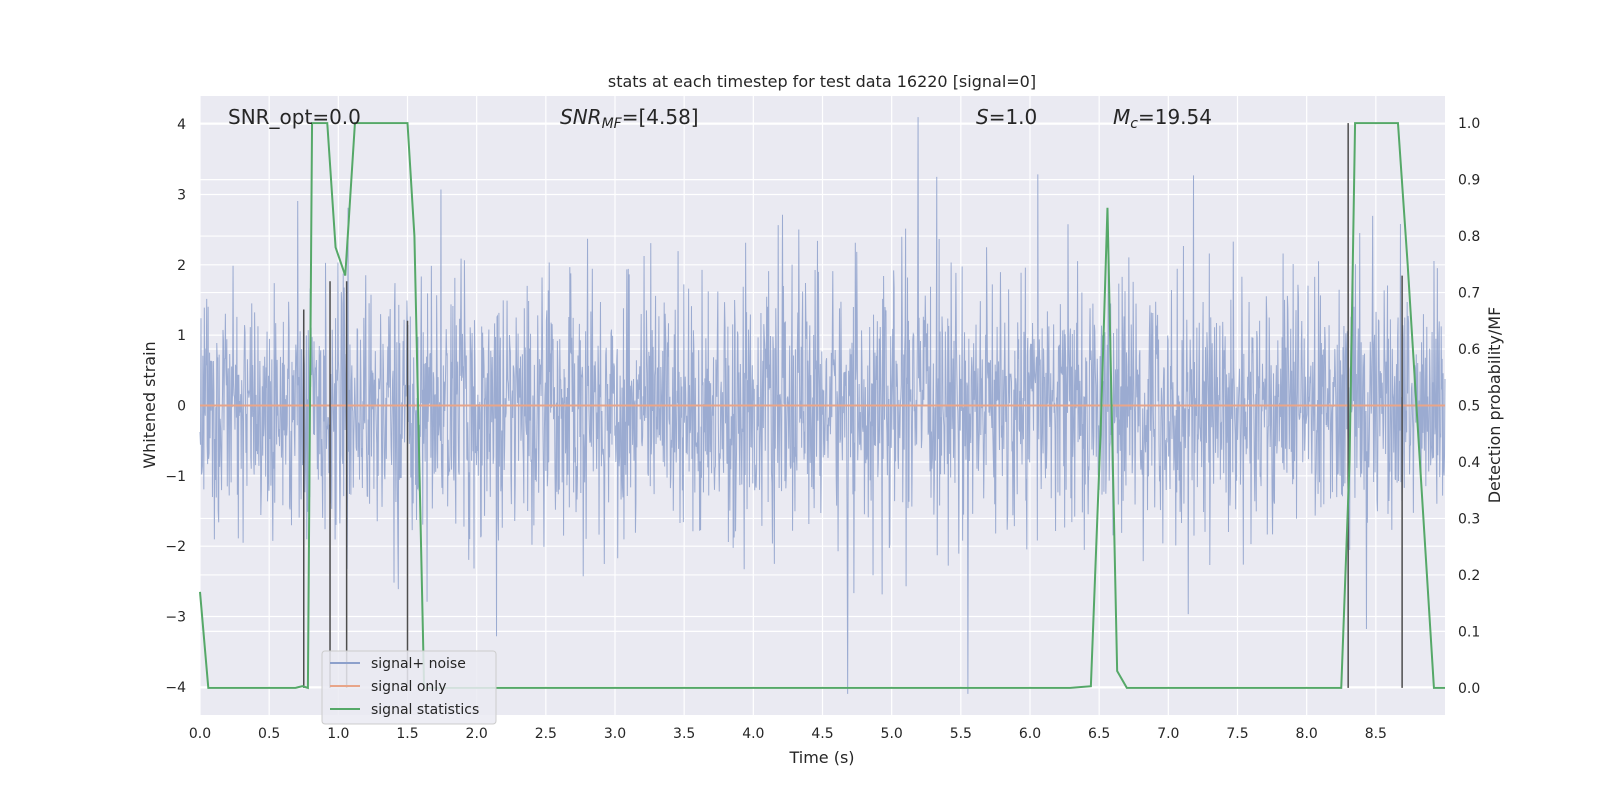 Image resolution: width=1600 pixels, height=800 pixels. I want to click on y2-axis-ticks: 0.0 0.1 0.2 0.3 0.4 0.5 0.6 0.7 0.8 0.9 1.0, so click(1469, 406).